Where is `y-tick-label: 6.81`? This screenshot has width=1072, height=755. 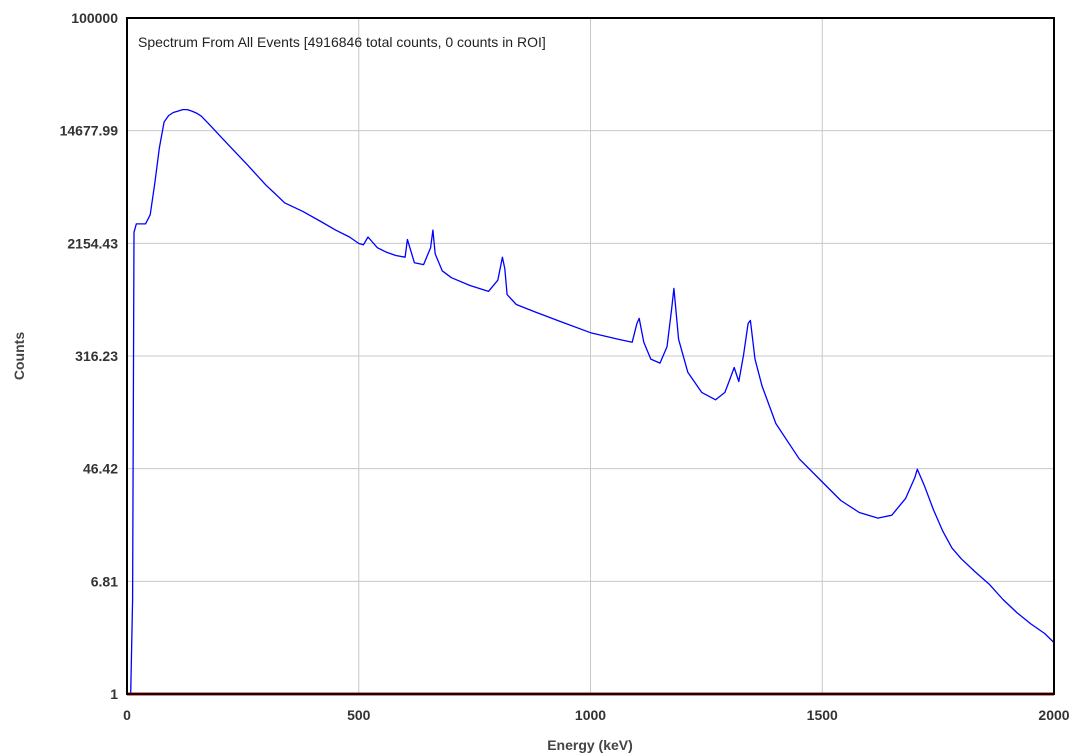
y-tick-label: 6.81 is located at coordinates (104, 581).